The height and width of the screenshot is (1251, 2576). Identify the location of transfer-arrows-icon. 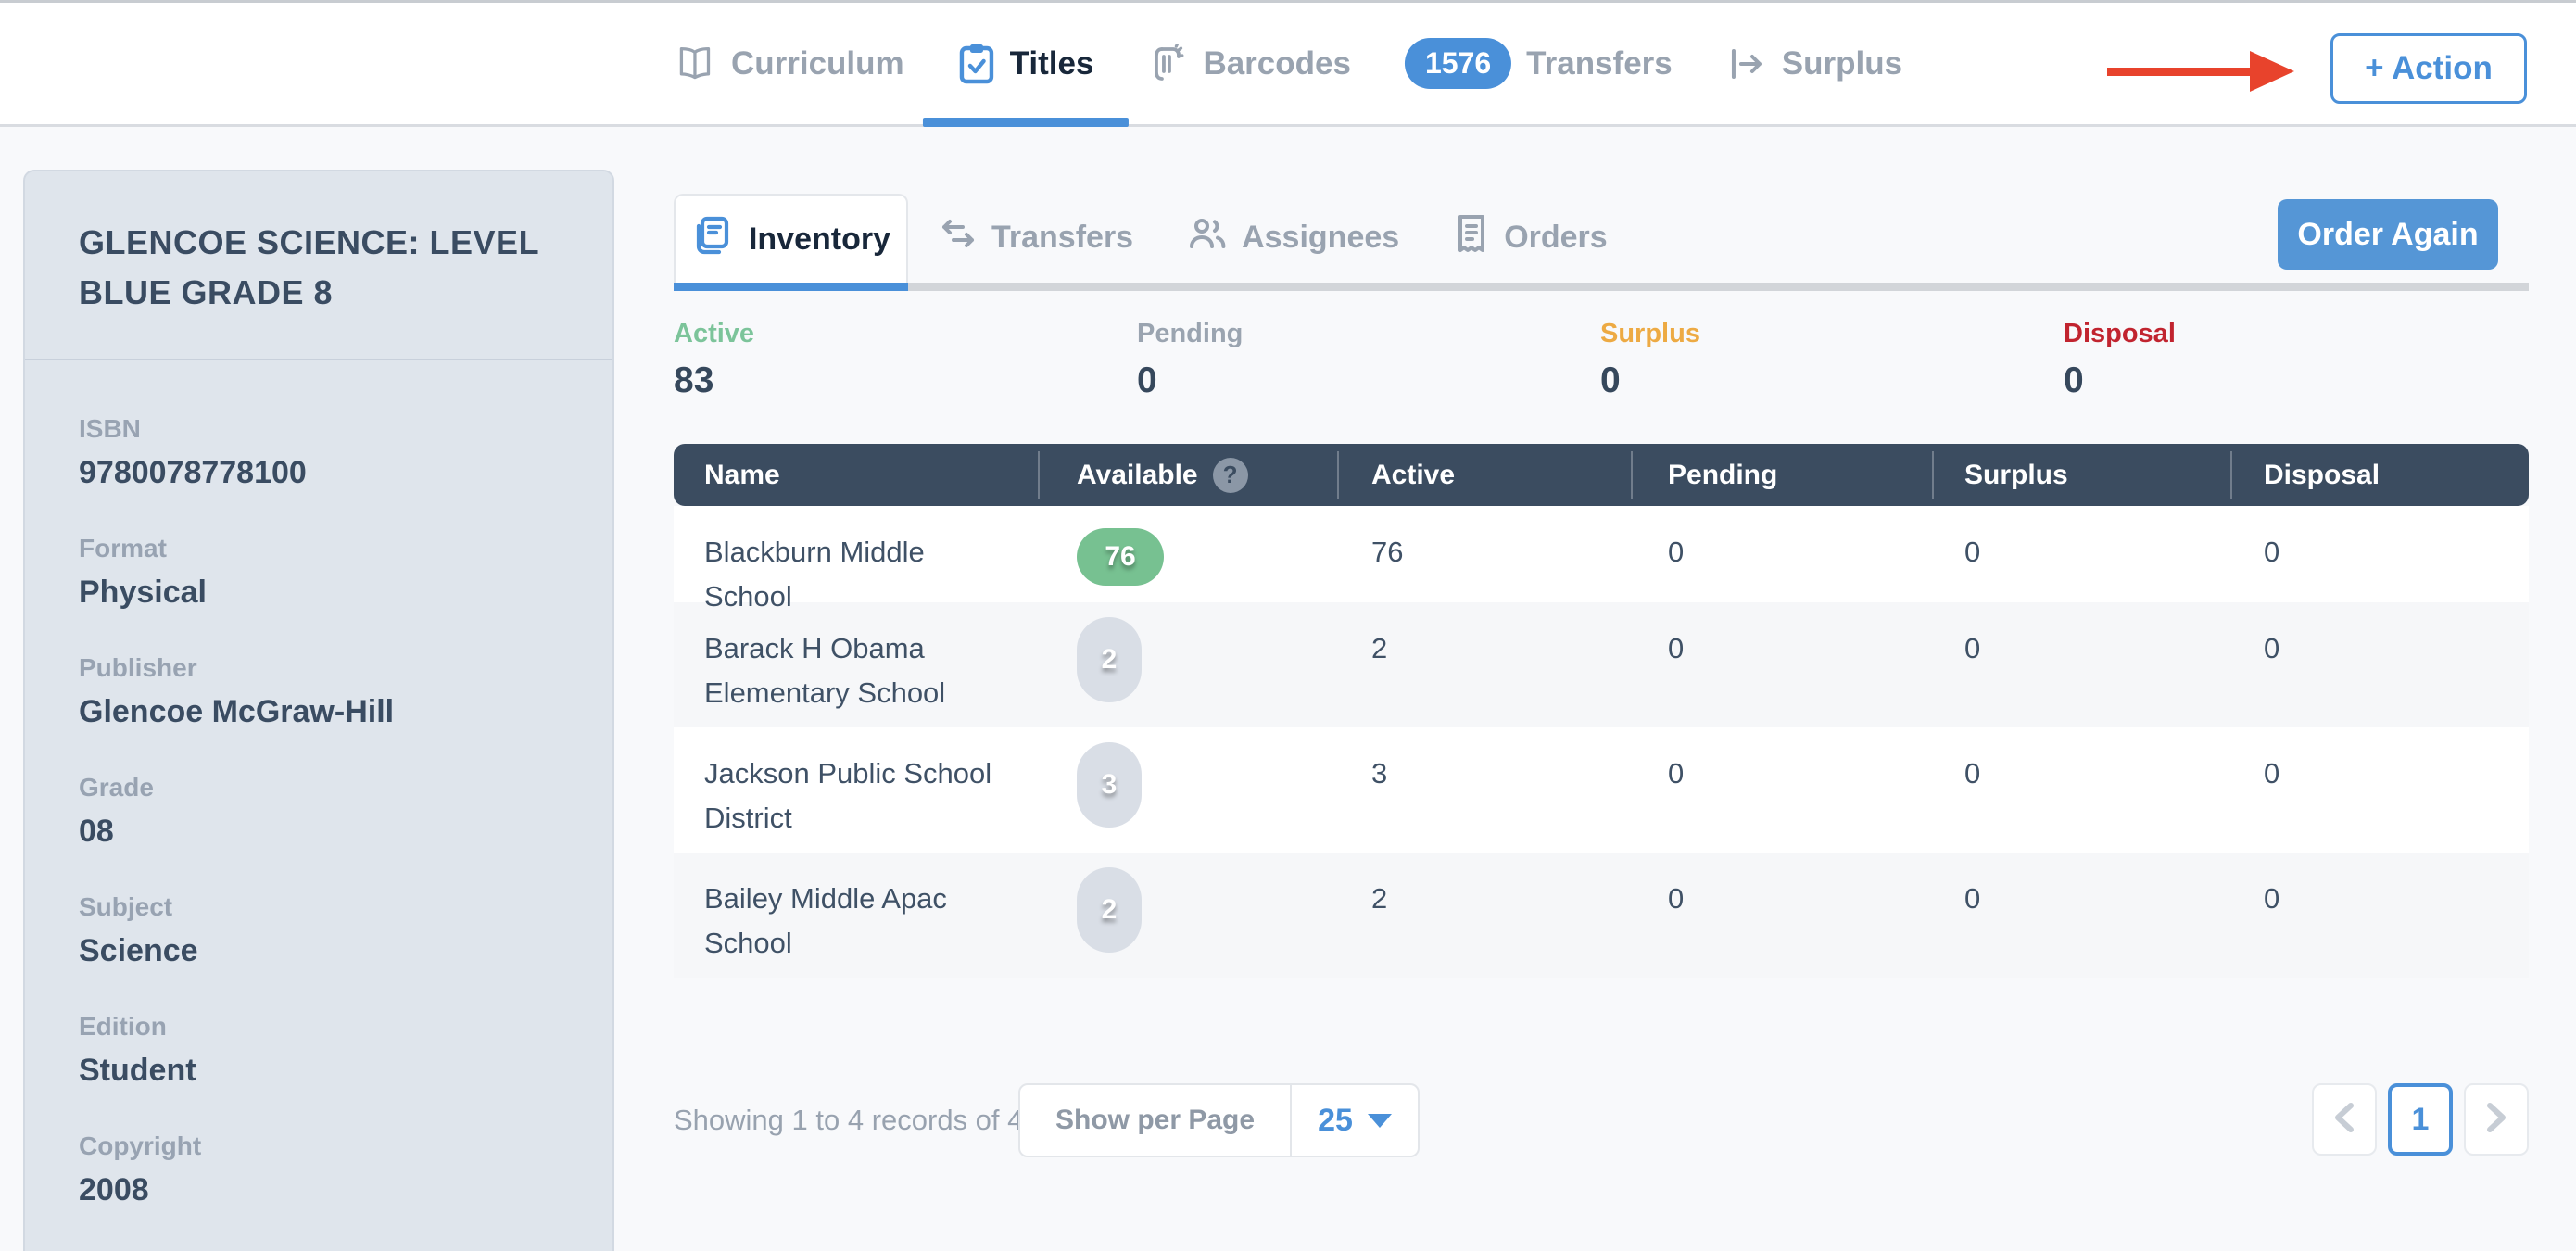
(958, 238).